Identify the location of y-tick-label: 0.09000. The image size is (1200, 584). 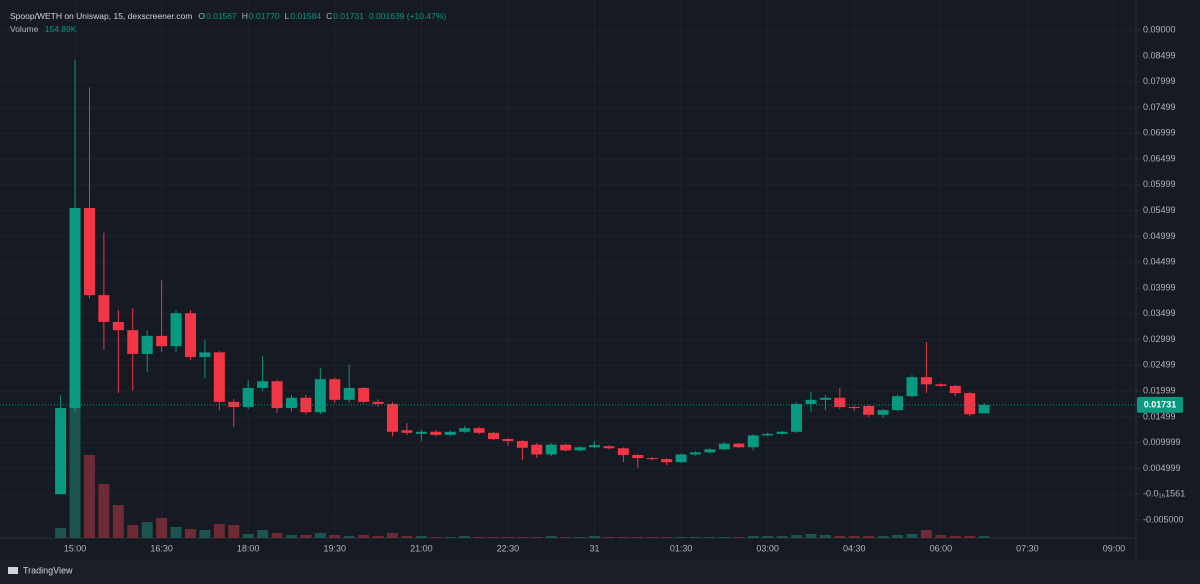
(1159, 29).